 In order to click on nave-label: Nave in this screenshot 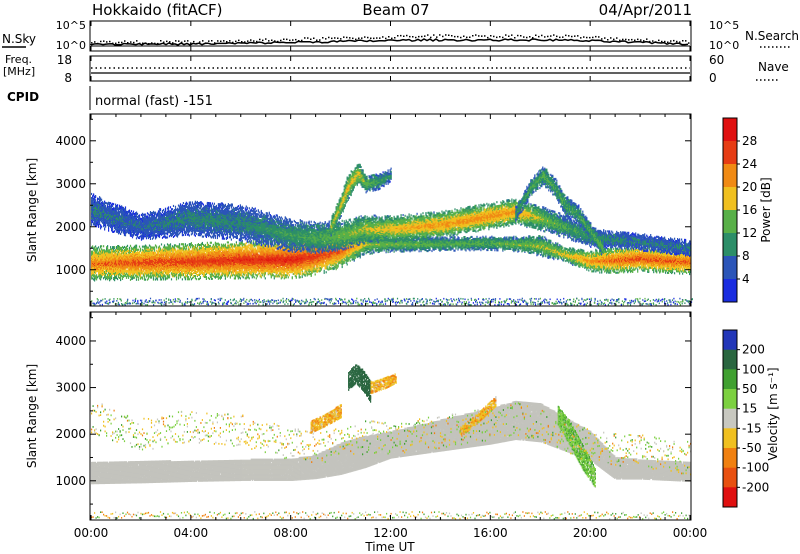, I will do `click(773, 67)`.